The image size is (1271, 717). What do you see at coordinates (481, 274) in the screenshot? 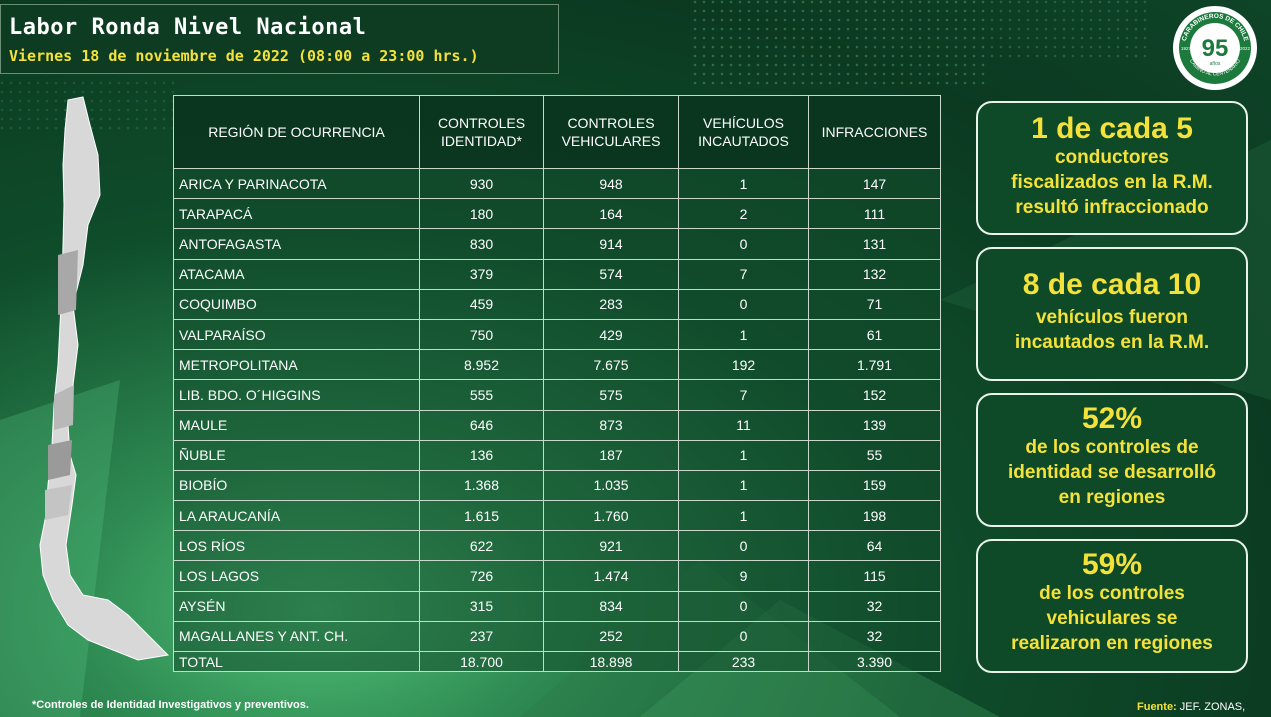
I see `cell: 379` at bounding box center [481, 274].